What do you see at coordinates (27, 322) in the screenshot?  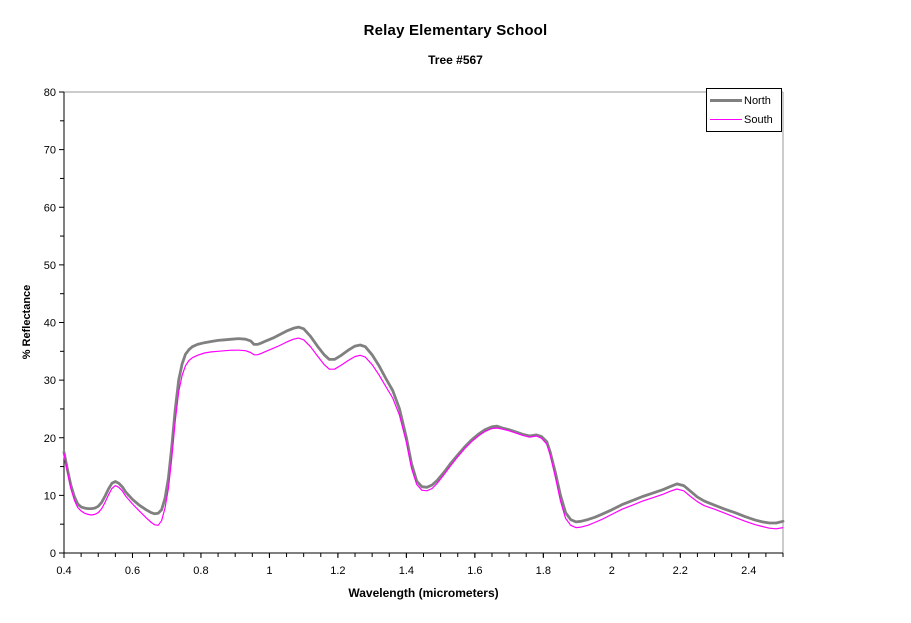 I see `y-axis-title: % Reflectance` at bounding box center [27, 322].